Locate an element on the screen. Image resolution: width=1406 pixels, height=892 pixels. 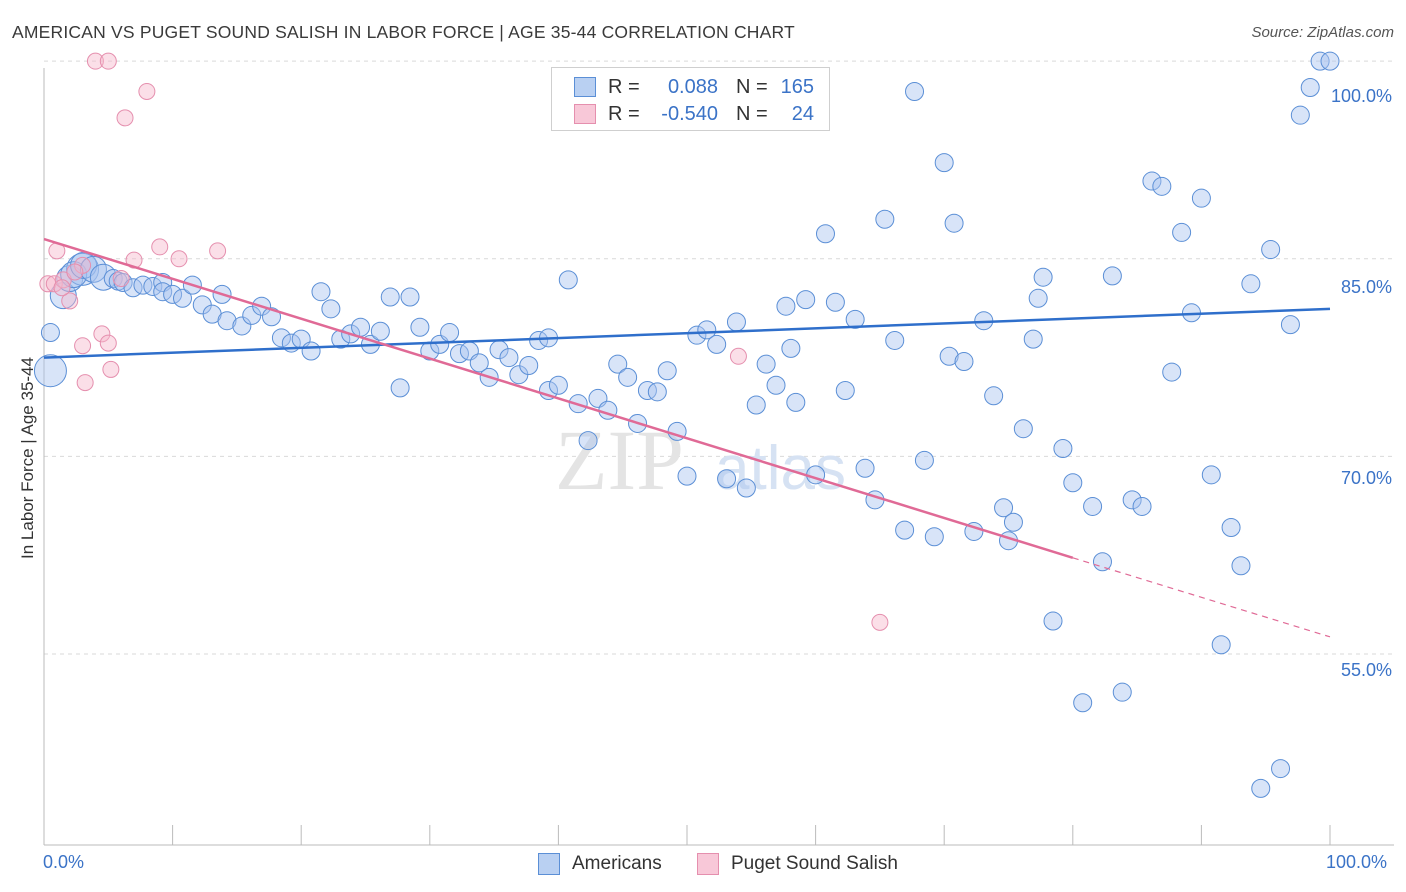
puget-swatch is located at coordinates (708, 864).